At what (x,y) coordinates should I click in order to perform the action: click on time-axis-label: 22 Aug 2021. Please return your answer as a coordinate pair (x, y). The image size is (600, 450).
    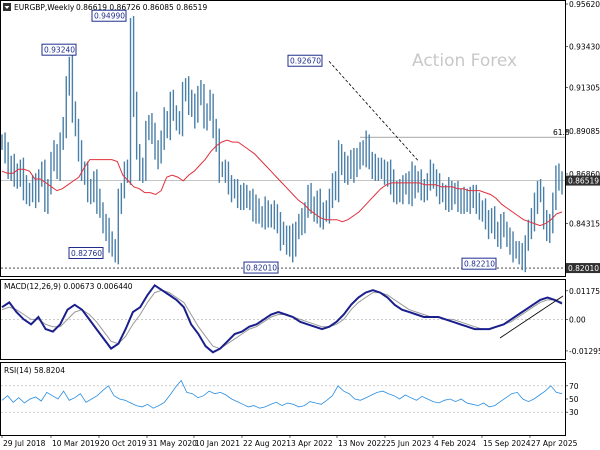
    Looking at the image, I should click on (267, 443).